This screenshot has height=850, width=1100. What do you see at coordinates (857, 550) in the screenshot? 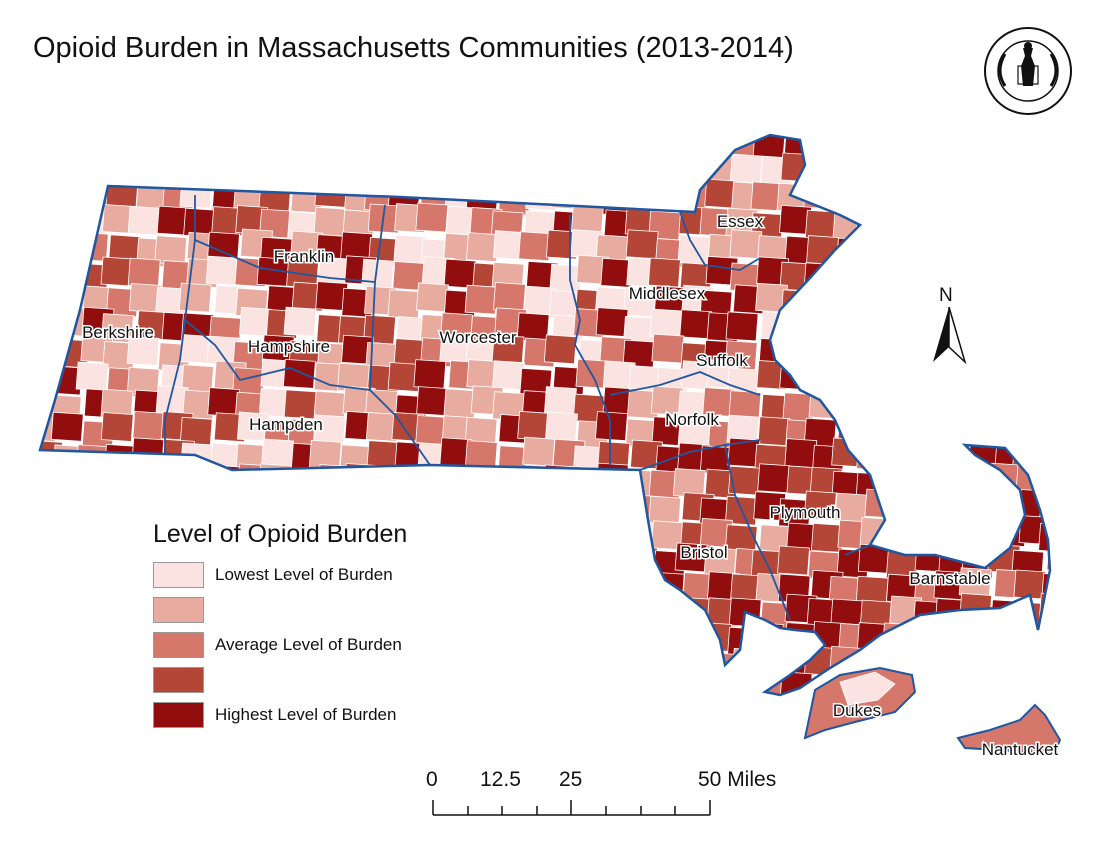
I see `boundary-plymouth-barnstable` at bounding box center [857, 550].